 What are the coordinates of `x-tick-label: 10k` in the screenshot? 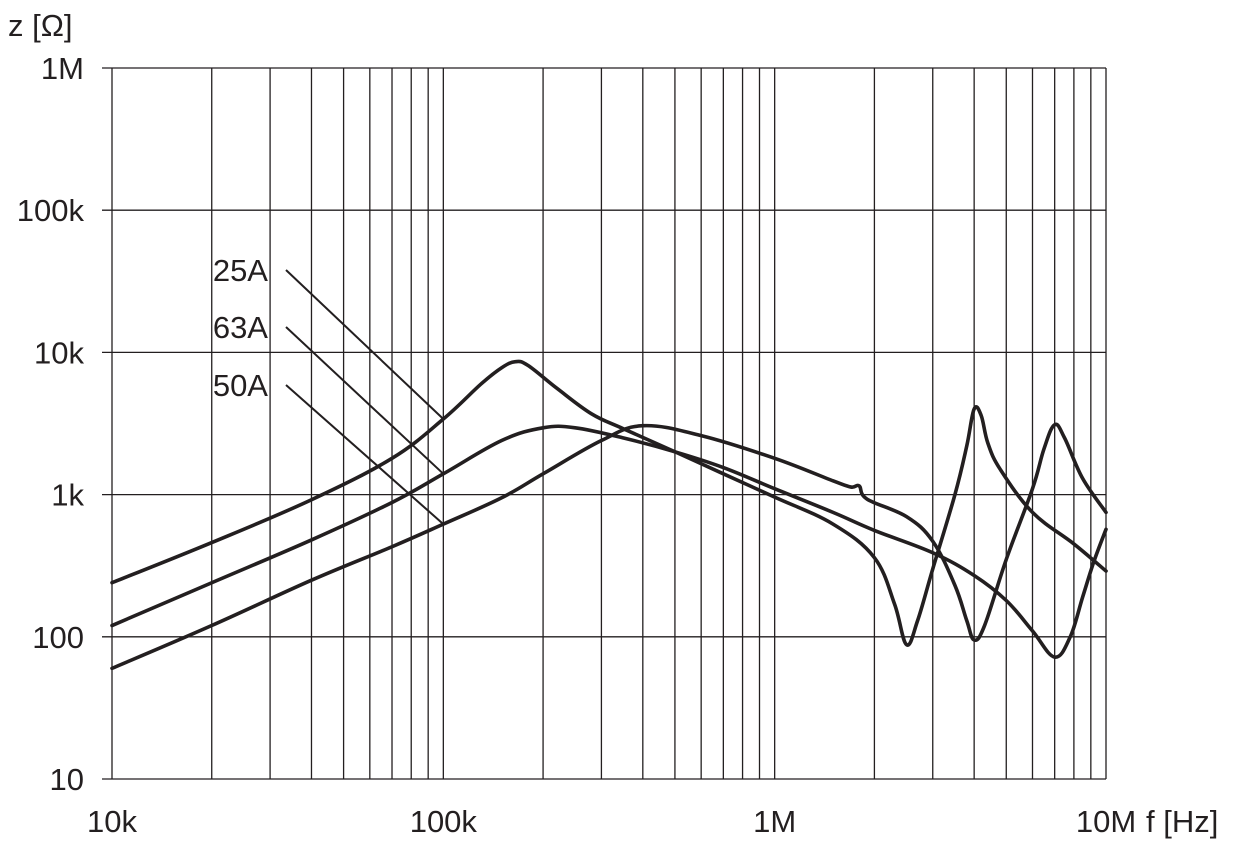 It's located at (112, 821).